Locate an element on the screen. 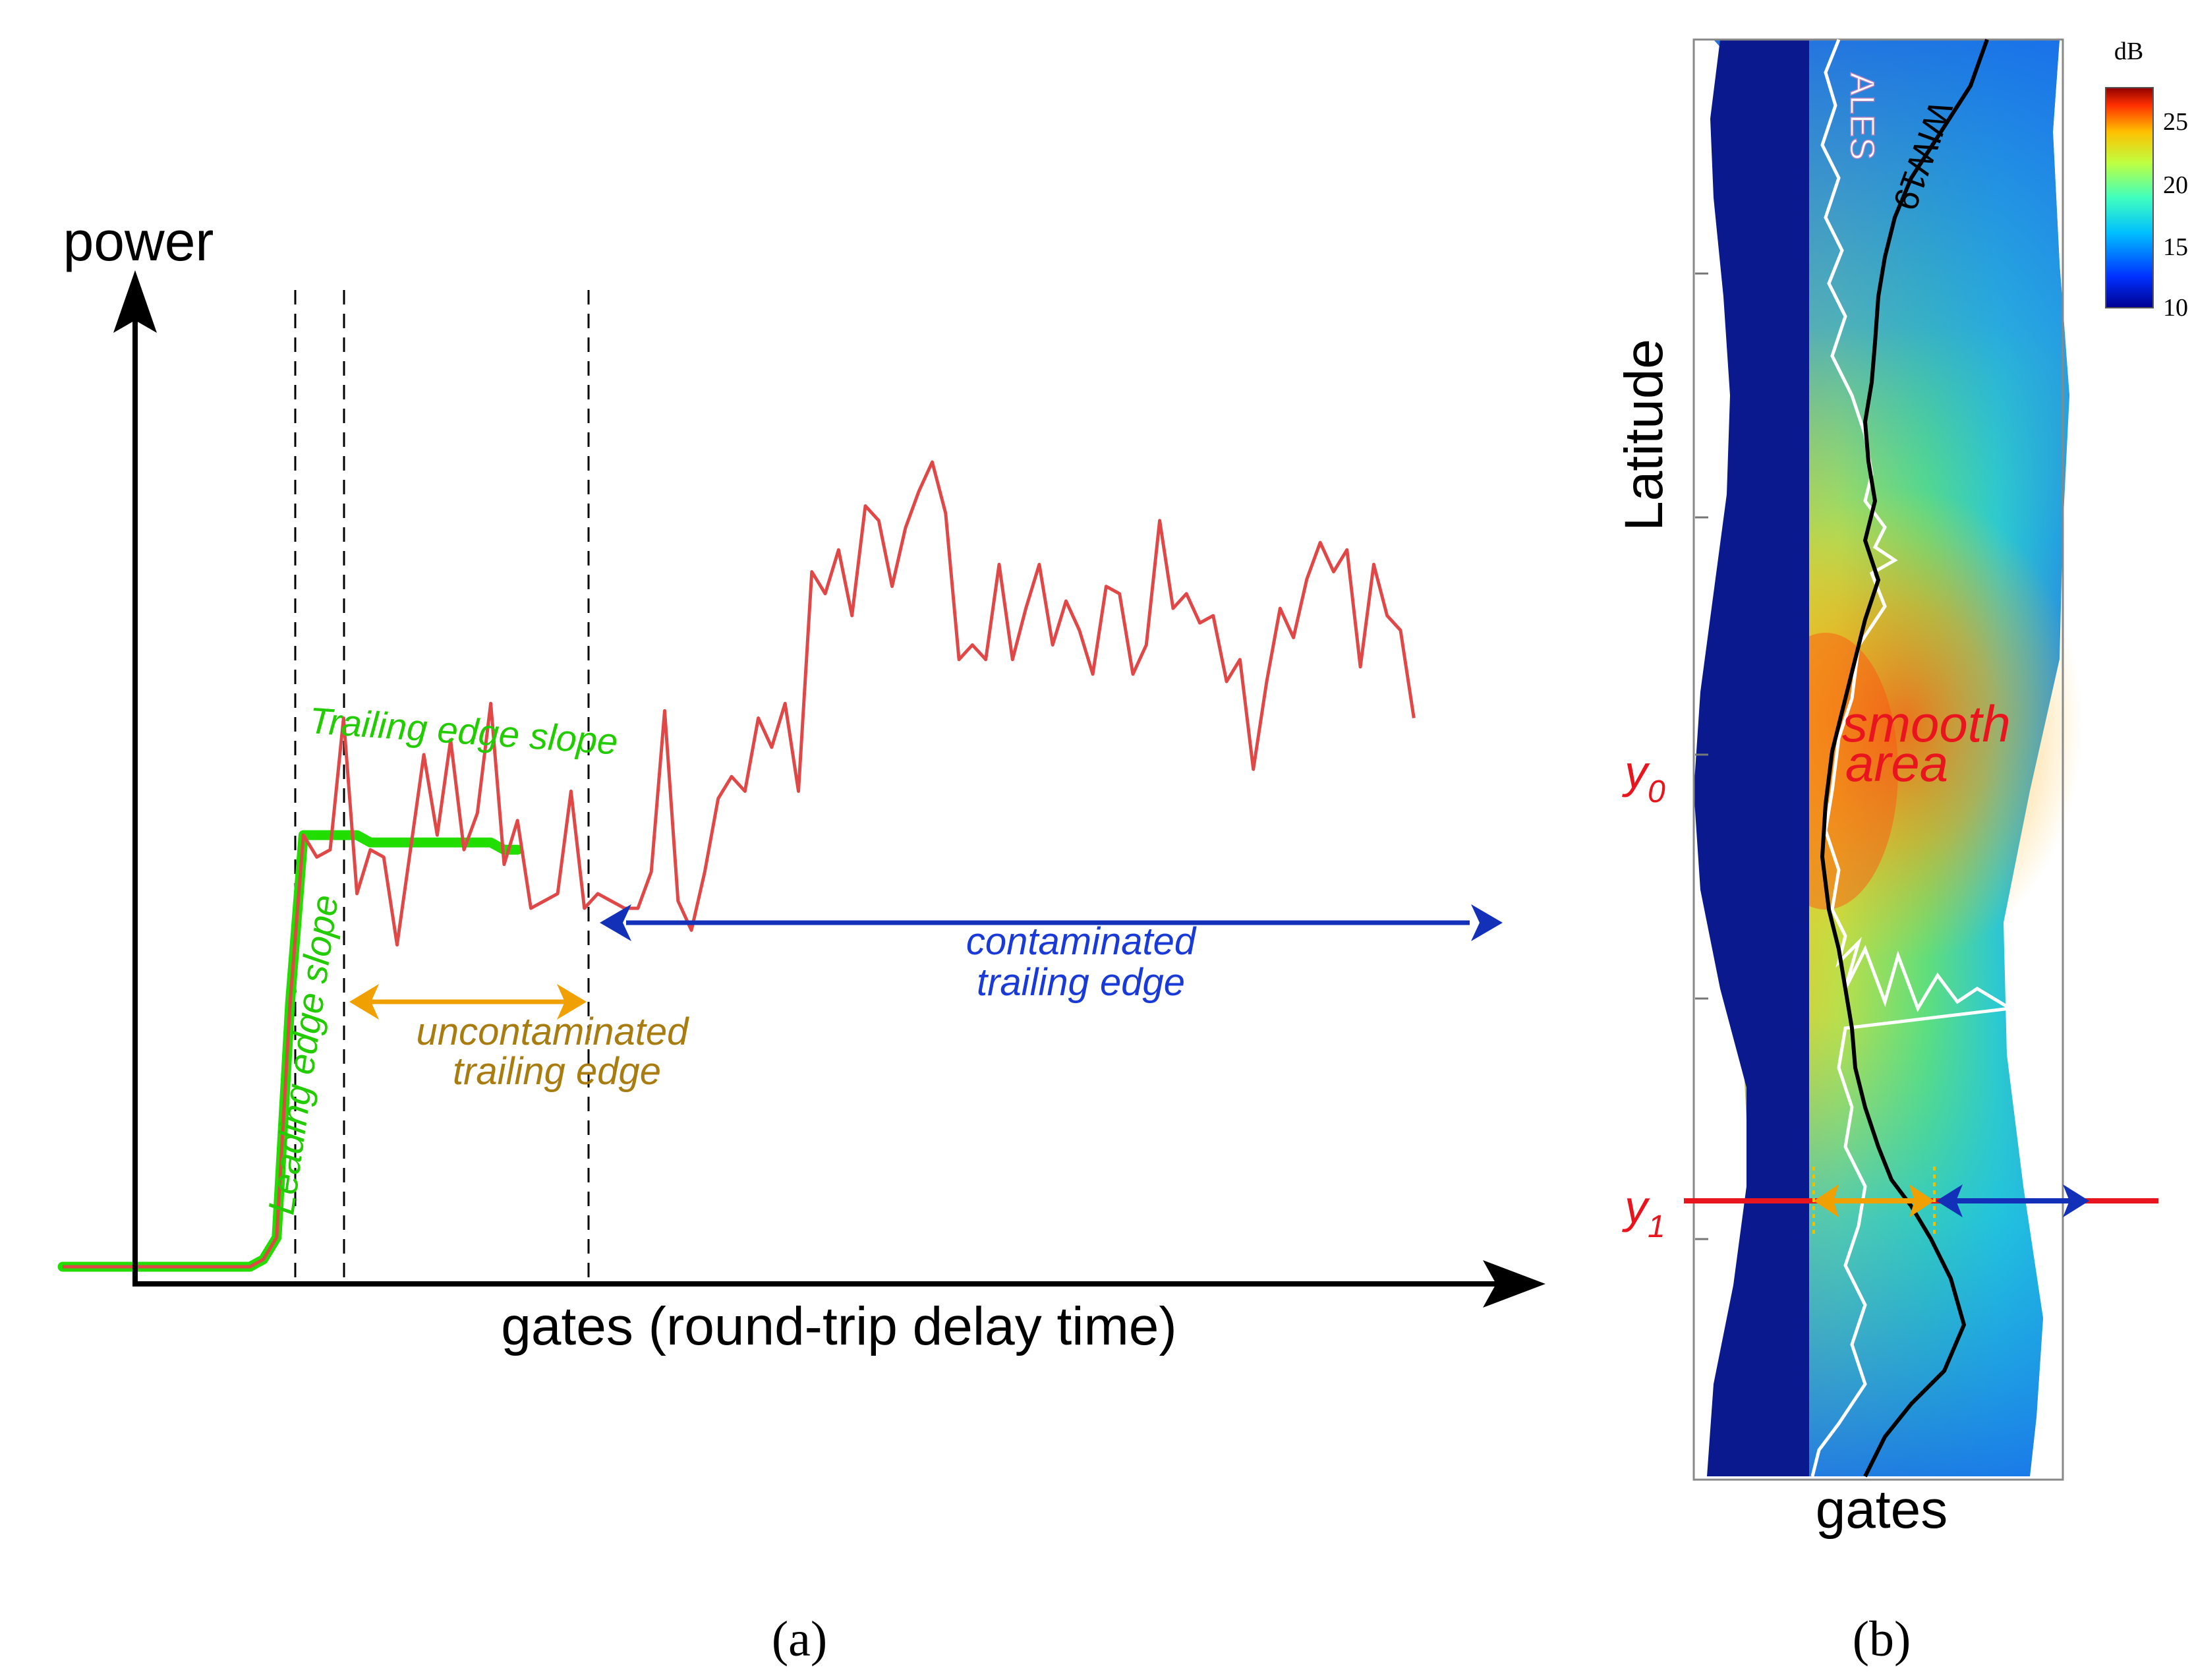 The height and width of the screenshot is (1680, 2194). colorbar-unit: dB is located at coordinates (2128, 51).